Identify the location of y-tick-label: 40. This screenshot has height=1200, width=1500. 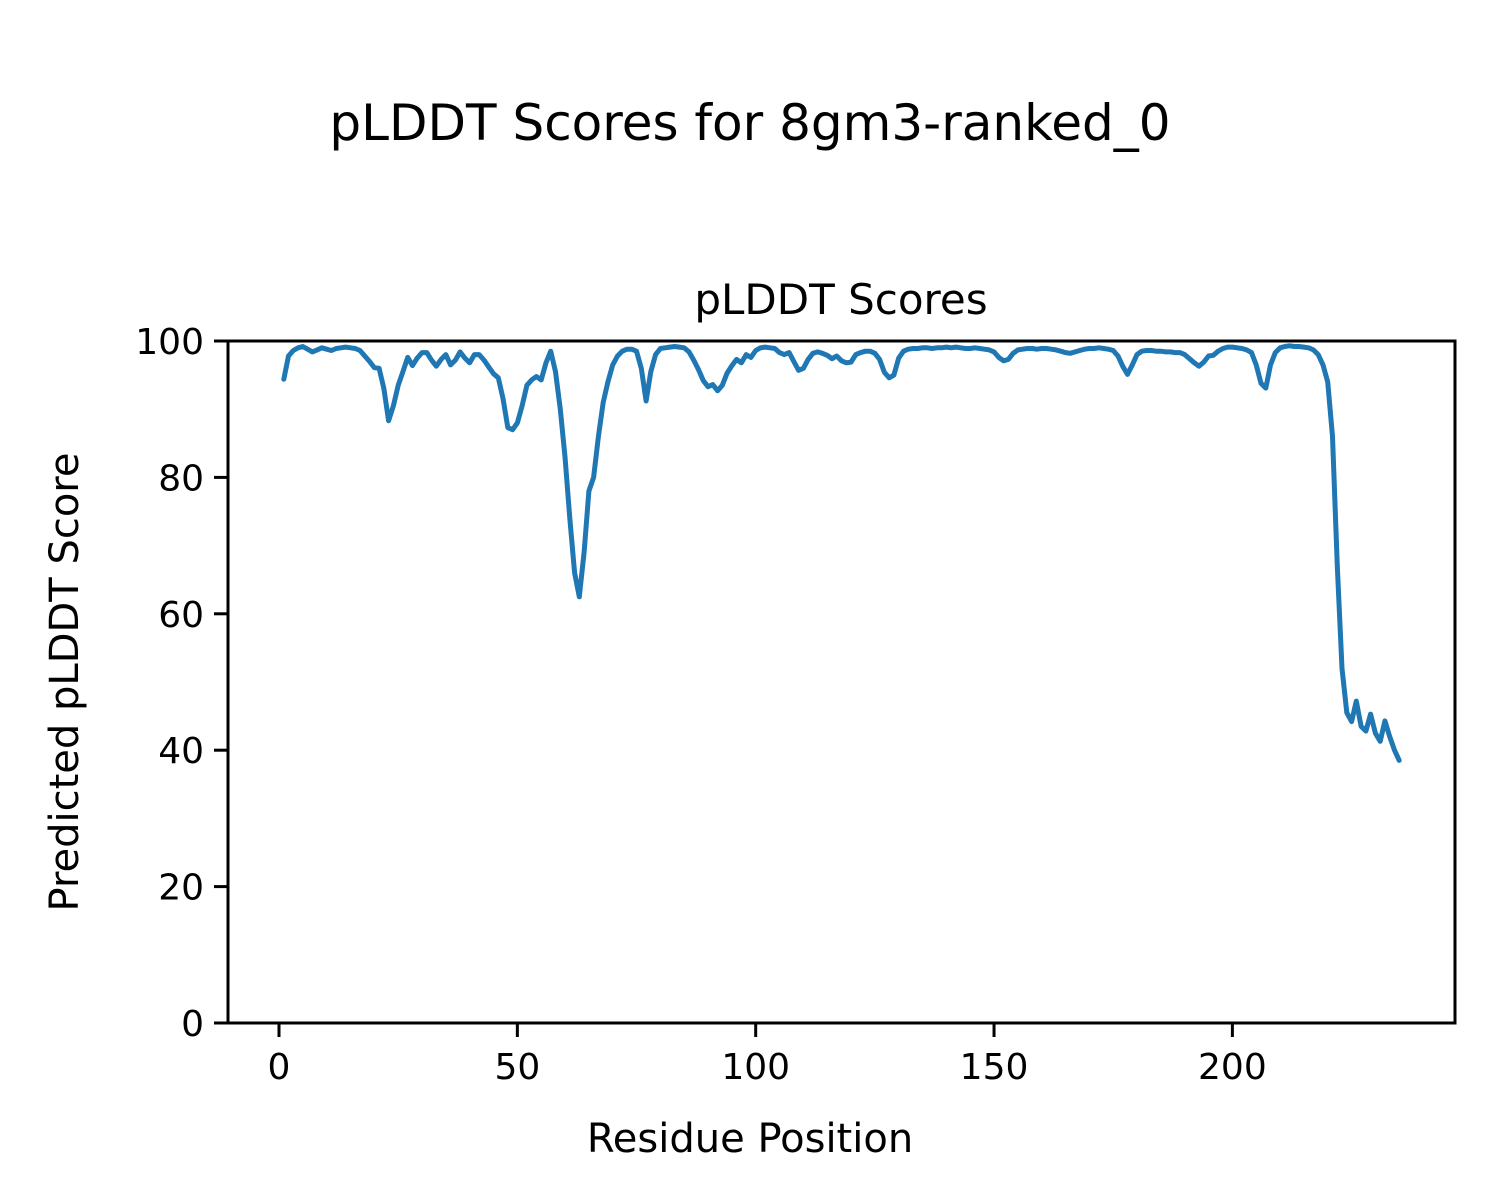
(181, 751).